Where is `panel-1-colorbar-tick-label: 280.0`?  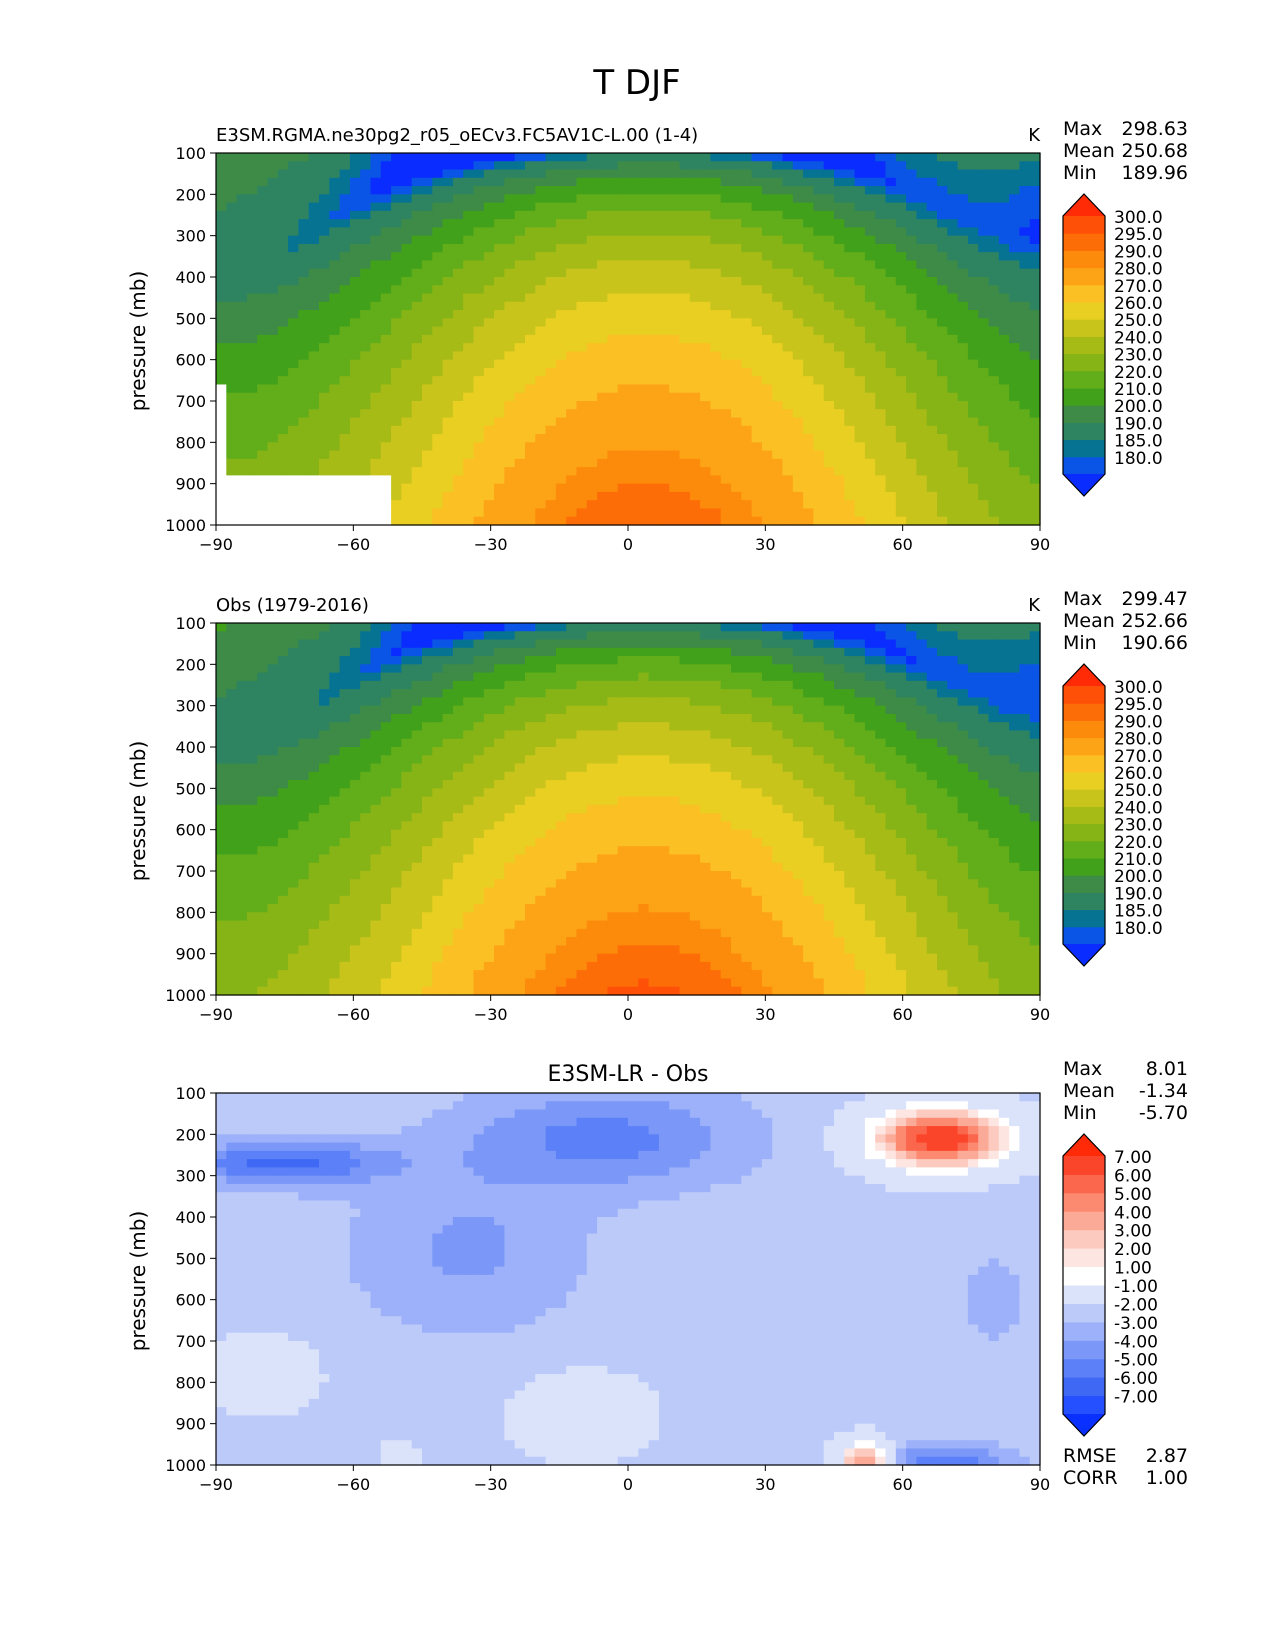 panel-1-colorbar-tick-label: 280.0 is located at coordinates (1138, 270).